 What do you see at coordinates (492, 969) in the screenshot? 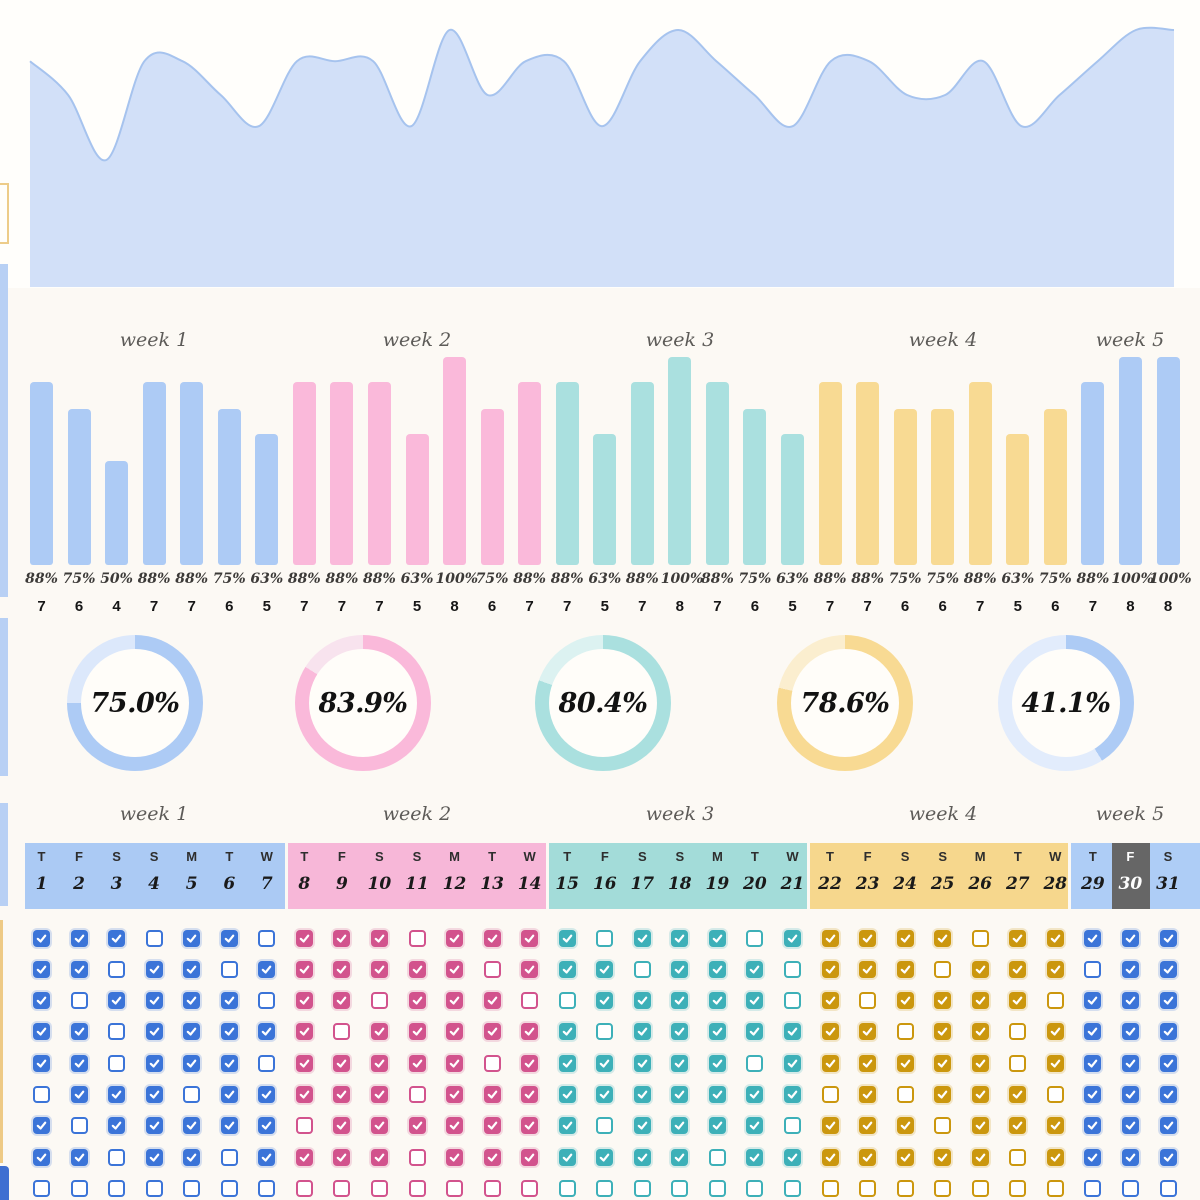
I see `habit-checkbox-row2-day13` at bounding box center [492, 969].